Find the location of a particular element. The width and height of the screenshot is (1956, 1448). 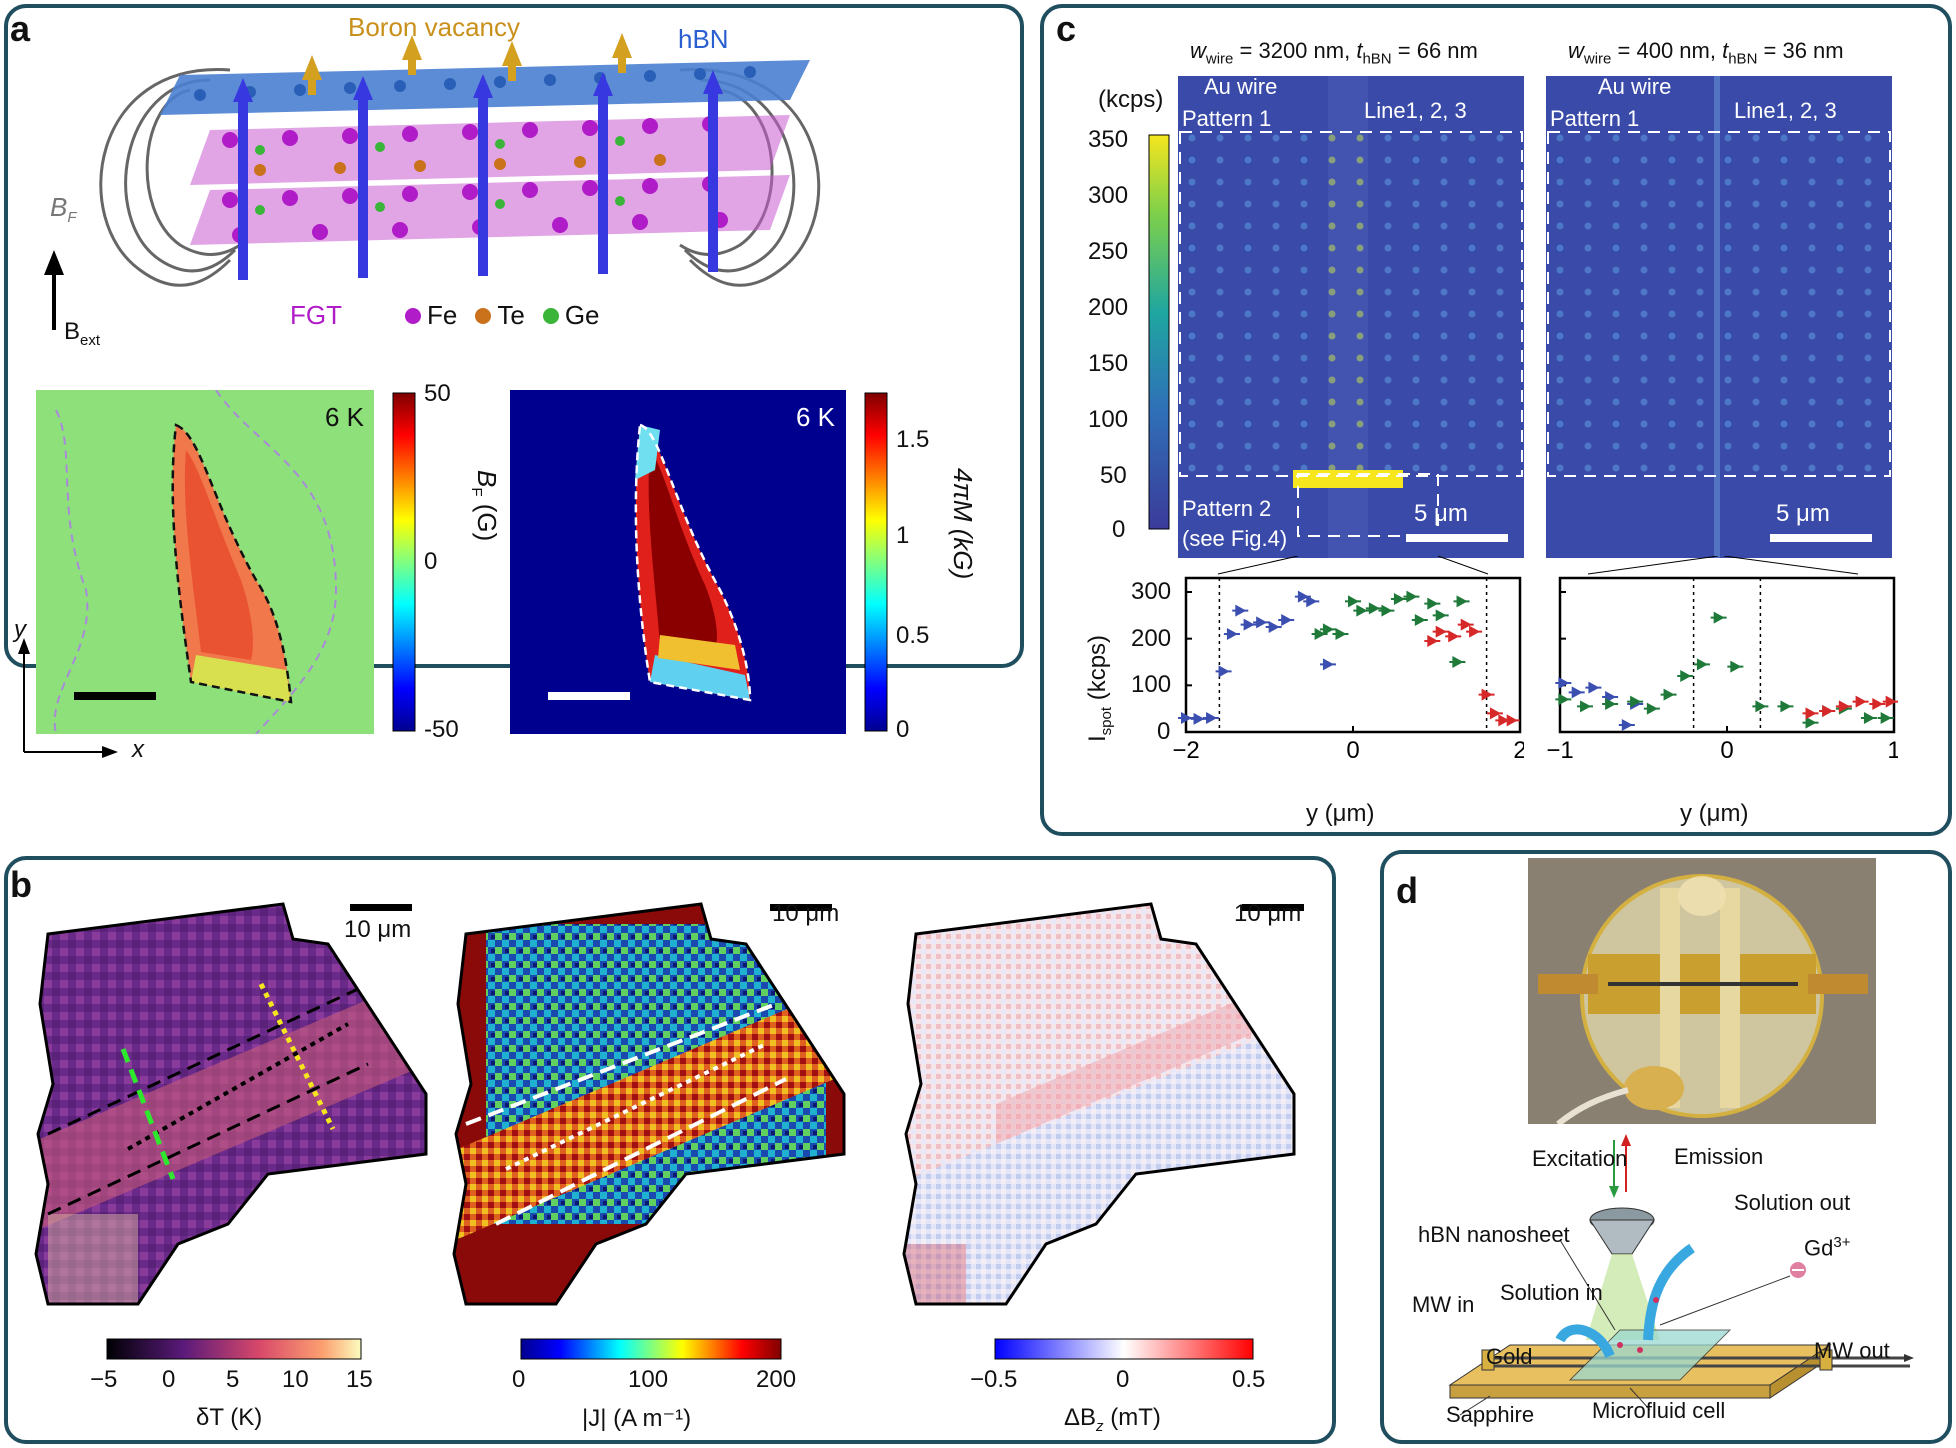

b-scalebar-1: 10 μm is located at coordinates (378, 929).